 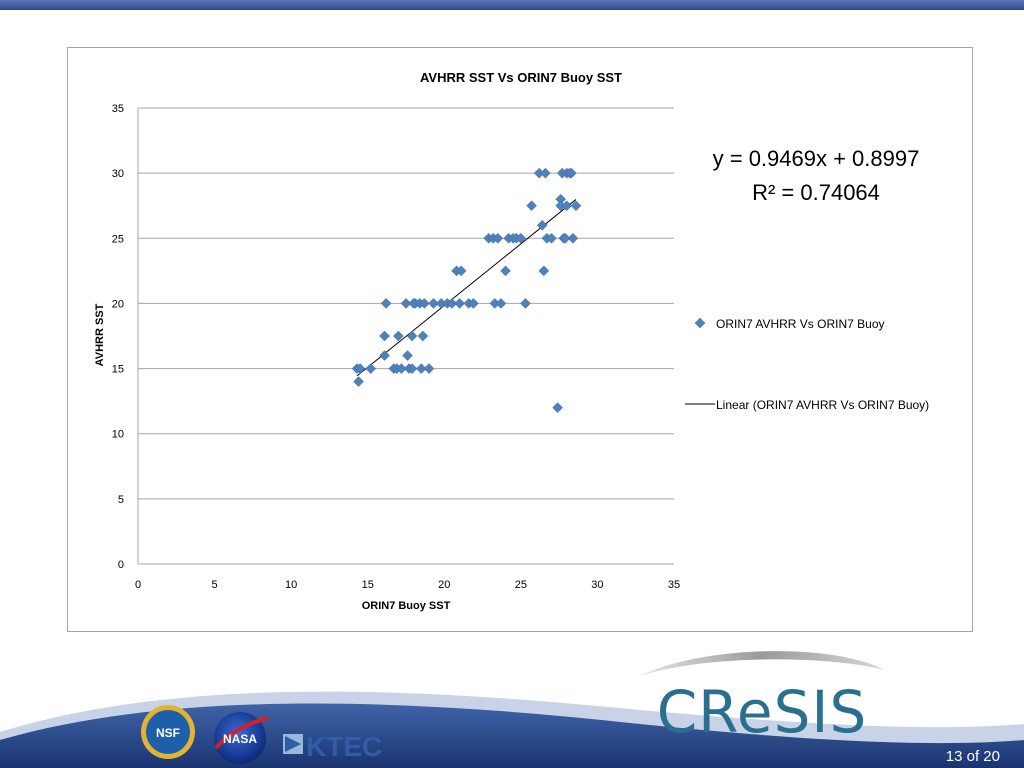 What do you see at coordinates (816, 192) in the screenshot?
I see `r-squared: R² = 0.74064` at bounding box center [816, 192].